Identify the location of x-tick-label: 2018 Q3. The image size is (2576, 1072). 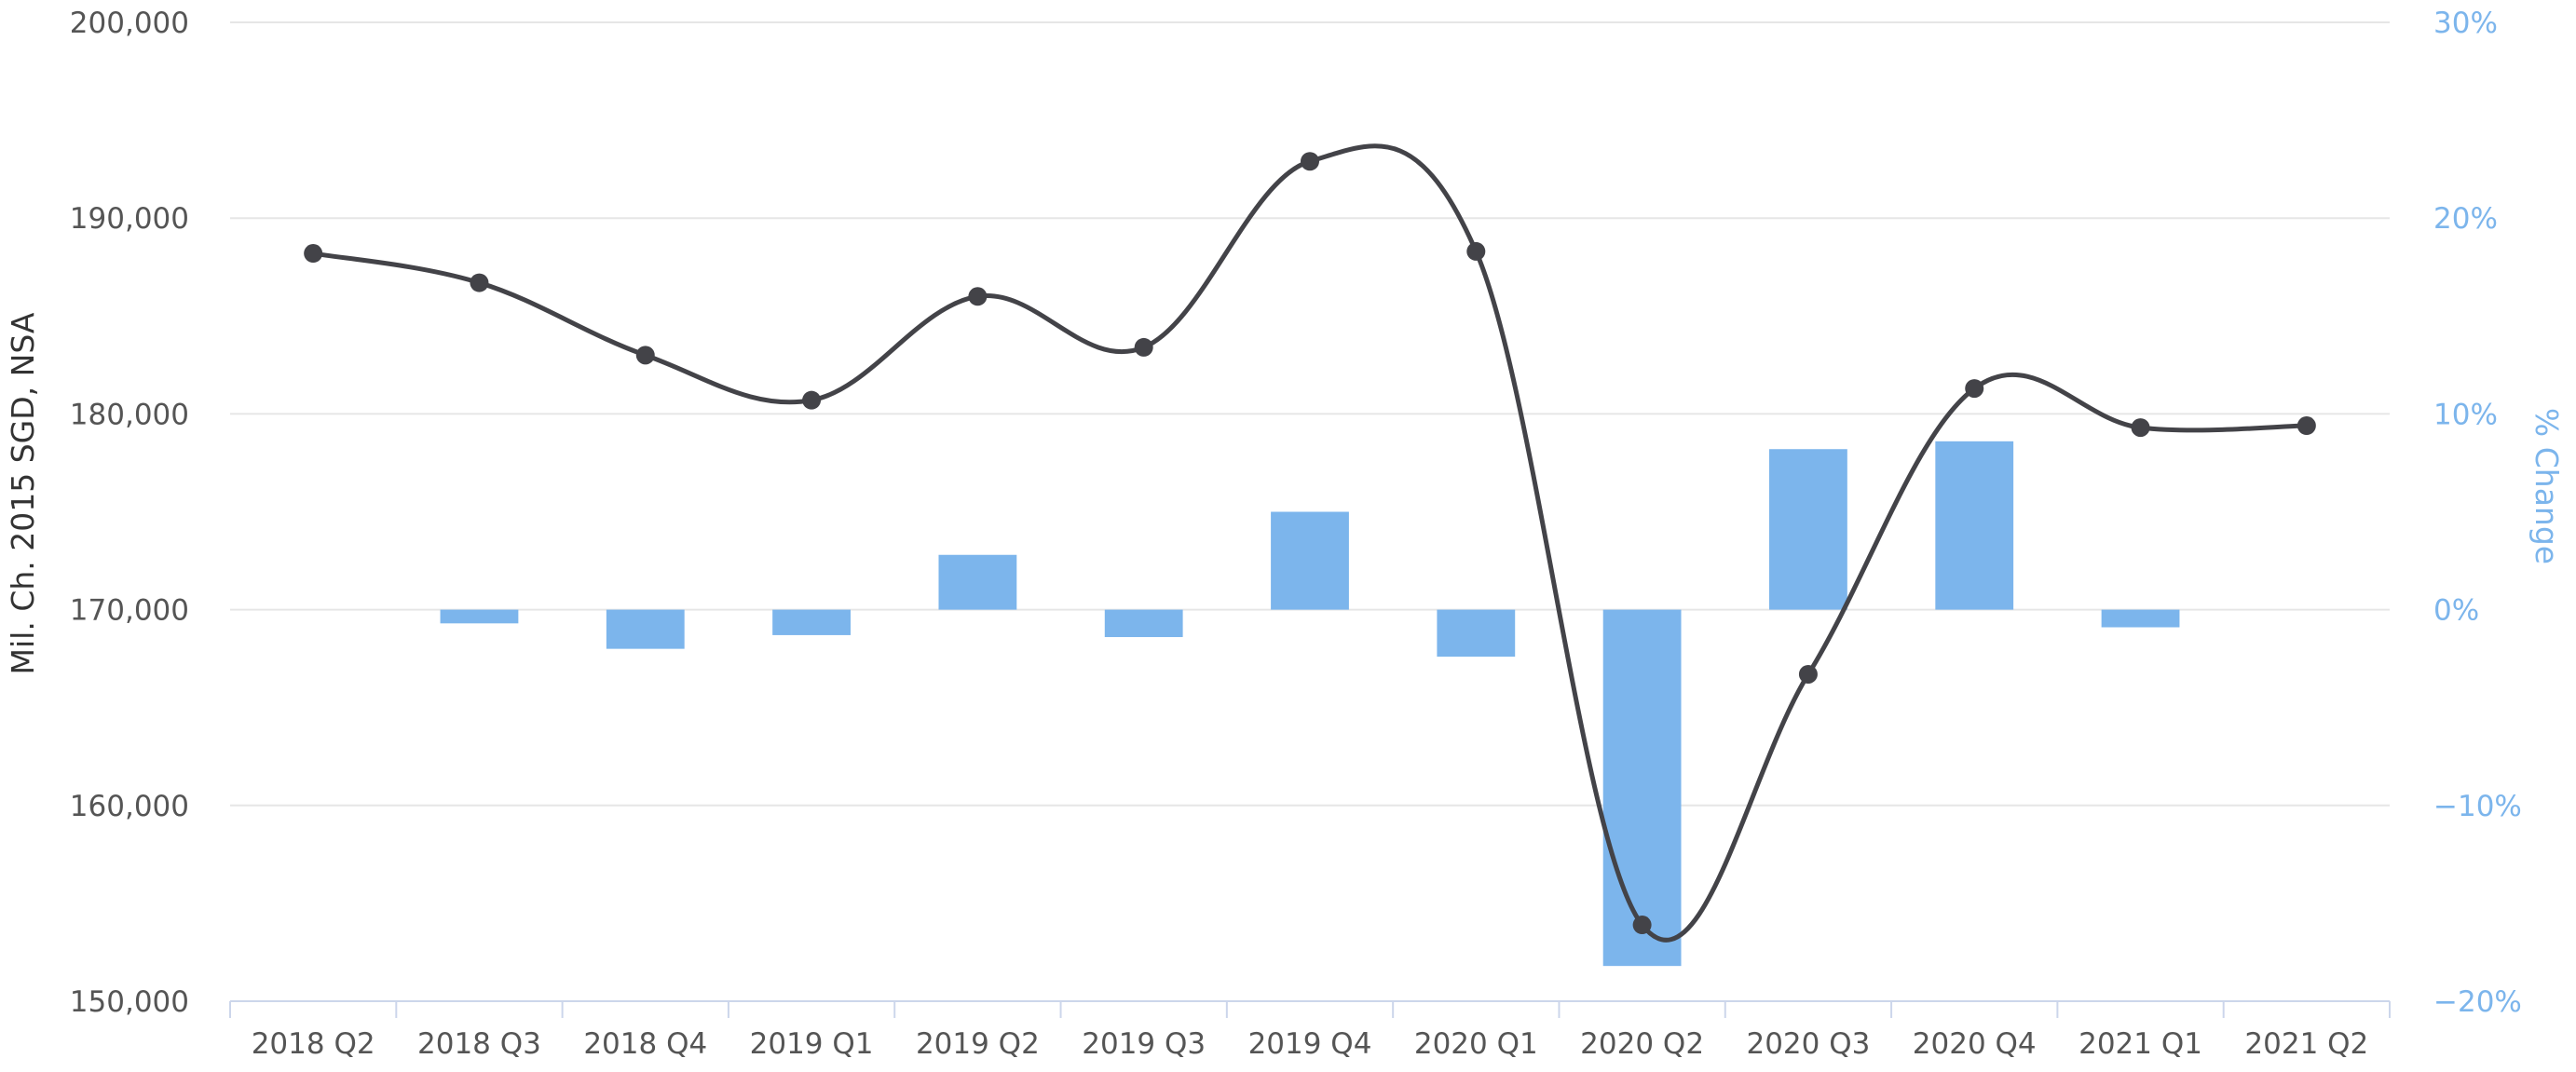
(479, 1044).